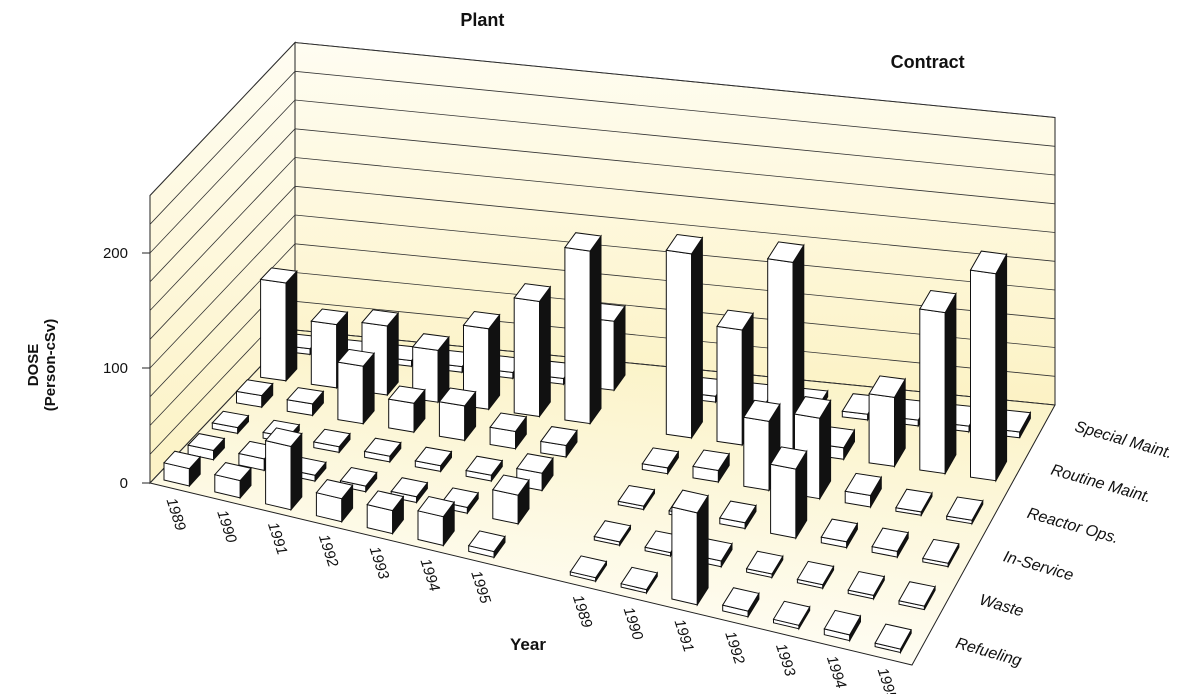  What do you see at coordinates (1038, 566) in the screenshot?
I see `row-label: In-Service` at bounding box center [1038, 566].